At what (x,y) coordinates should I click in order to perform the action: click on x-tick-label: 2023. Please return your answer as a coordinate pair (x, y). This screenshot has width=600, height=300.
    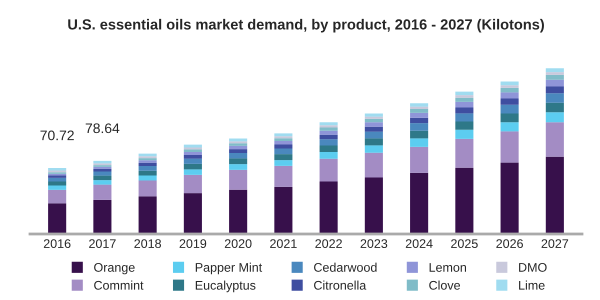
    Looking at the image, I should click on (374, 243).